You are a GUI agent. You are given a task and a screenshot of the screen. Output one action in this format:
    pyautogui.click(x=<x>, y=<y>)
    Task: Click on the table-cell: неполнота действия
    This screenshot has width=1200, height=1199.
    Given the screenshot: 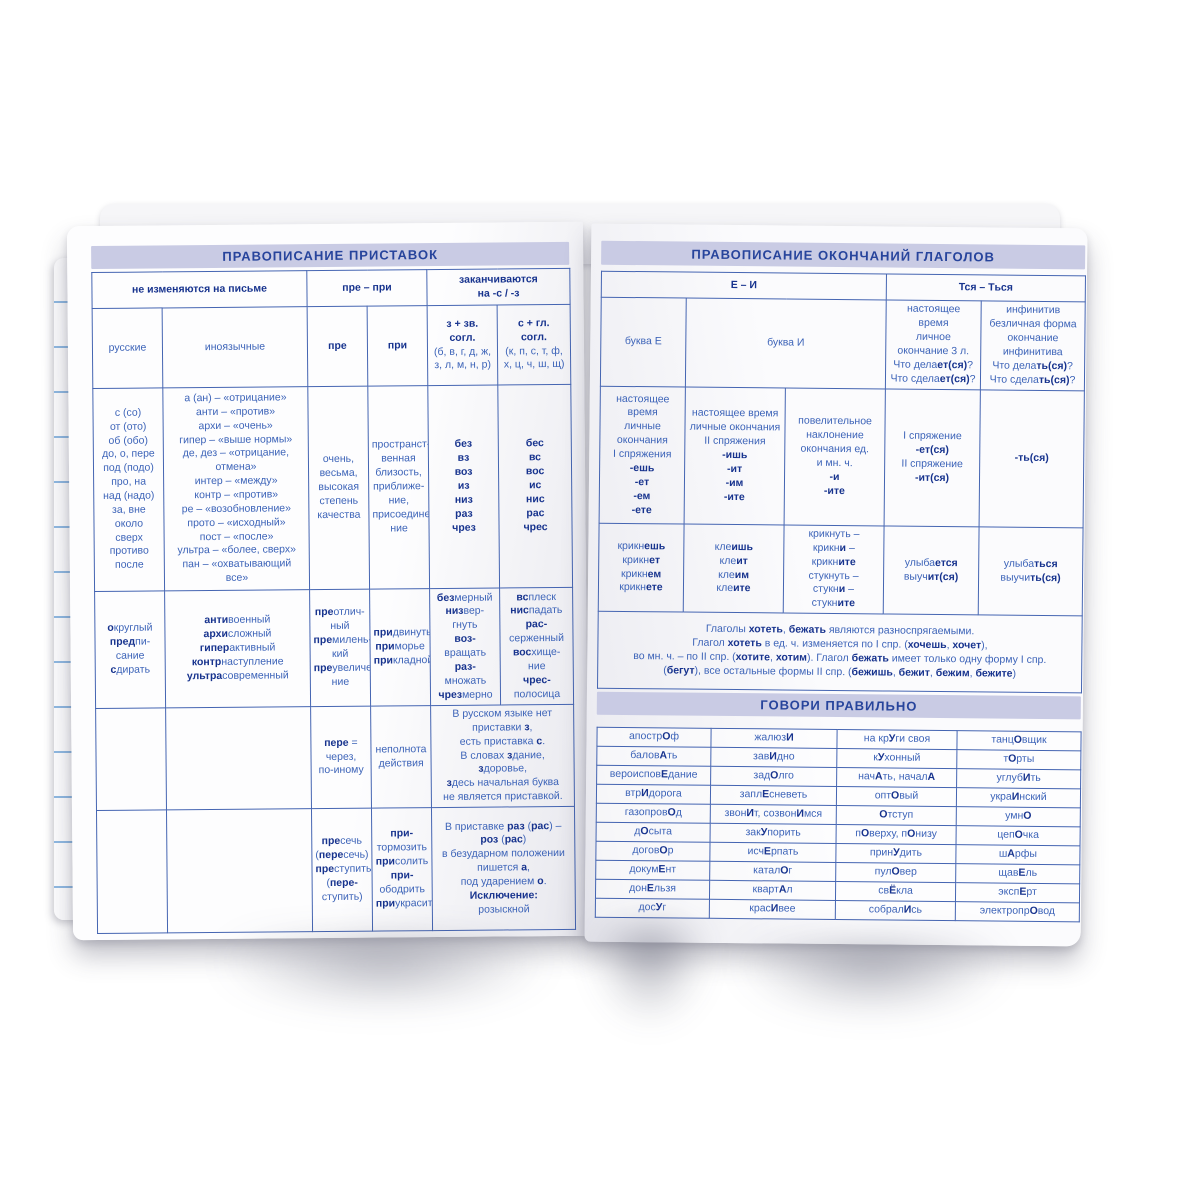 What is the action you would take?
    pyautogui.click(x=401, y=757)
    